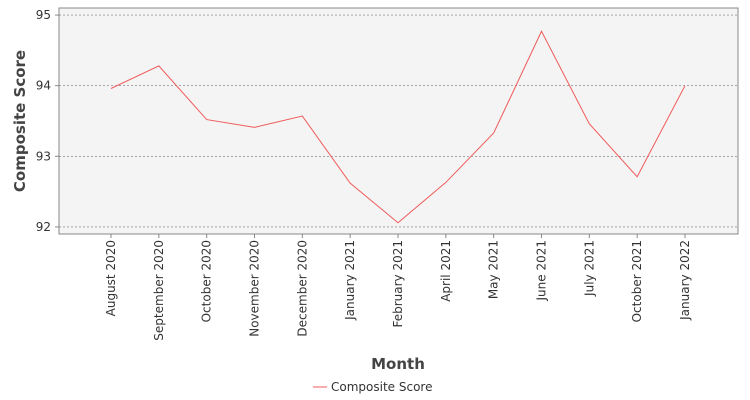 The image size is (750, 400). I want to click on x-tick-label: August 2020, so click(111, 278).